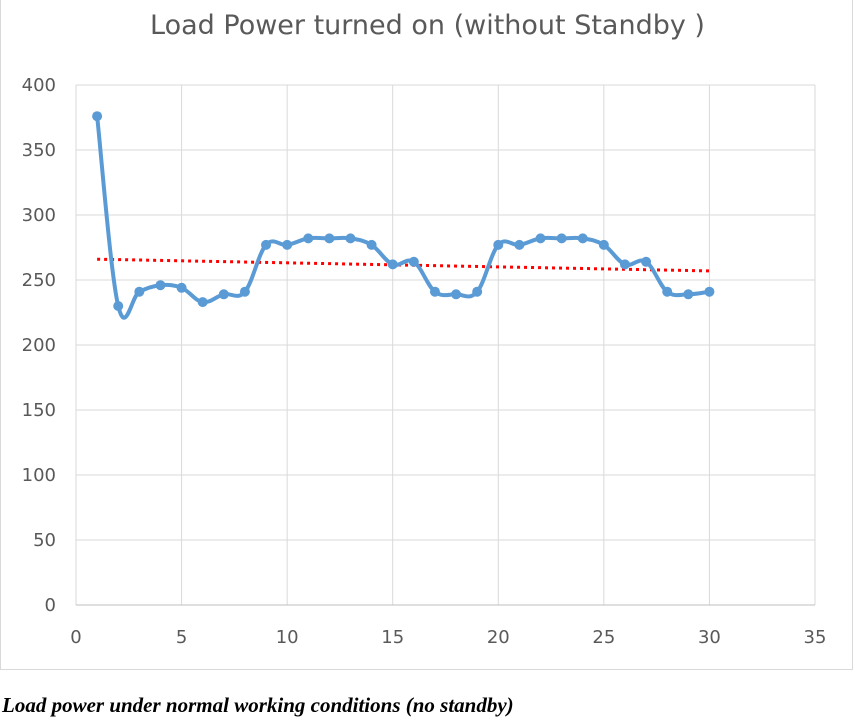 The image size is (855, 724). Describe the element at coordinates (498, 637) in the screenshot. I see `x-tick-label: 20` at that location.